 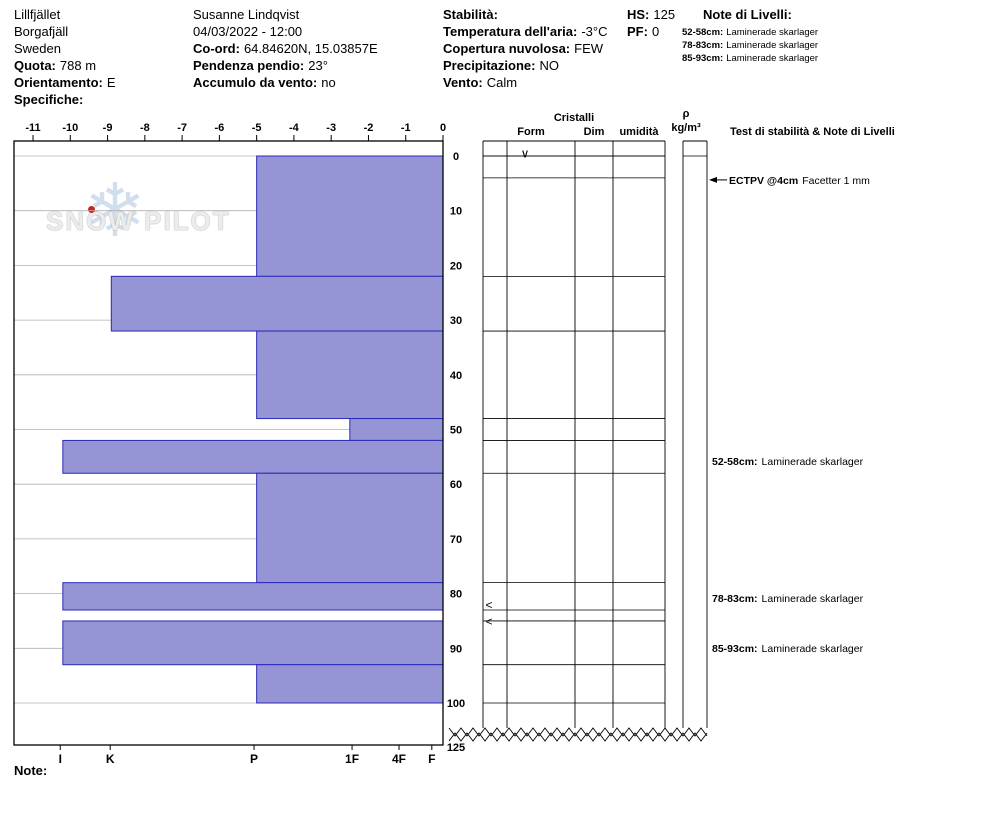 I want to click on slope-angle-value: 23°, so click(x=318, y=65).